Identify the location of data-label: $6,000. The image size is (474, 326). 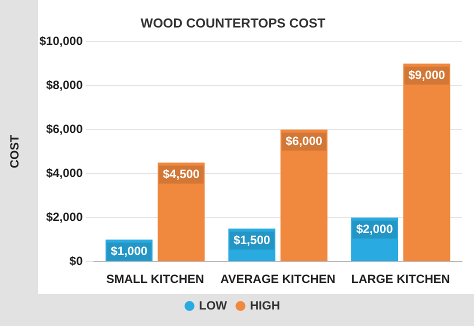
(304, 141).